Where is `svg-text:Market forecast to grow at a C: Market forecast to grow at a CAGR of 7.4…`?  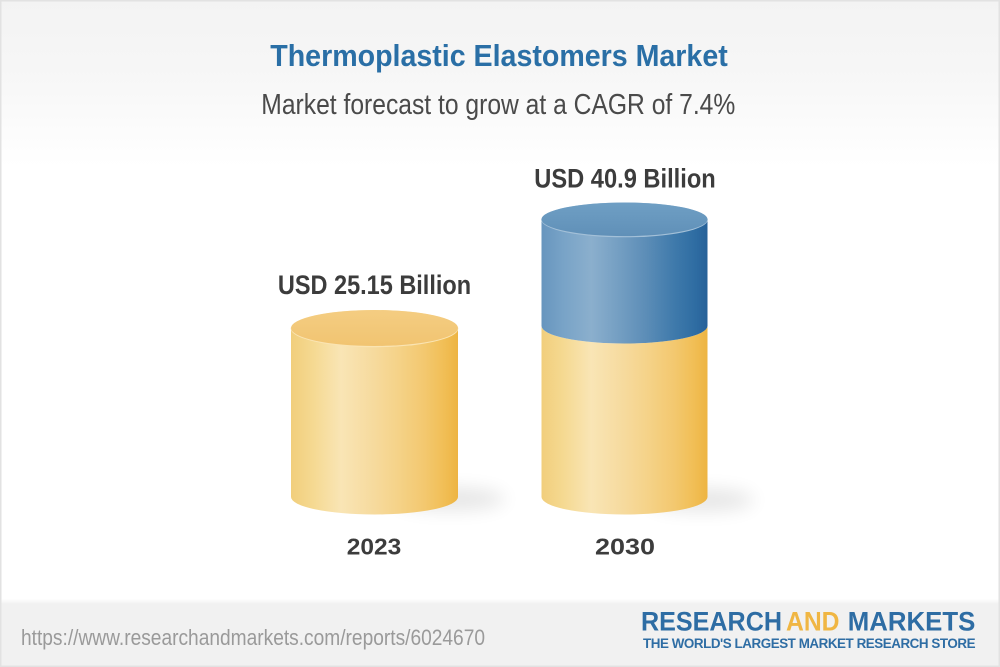
svg-text:Market forecast to grow at a C: Market forecast to grow at a CAGR of 7.4… is located at coordinates (498, 105).